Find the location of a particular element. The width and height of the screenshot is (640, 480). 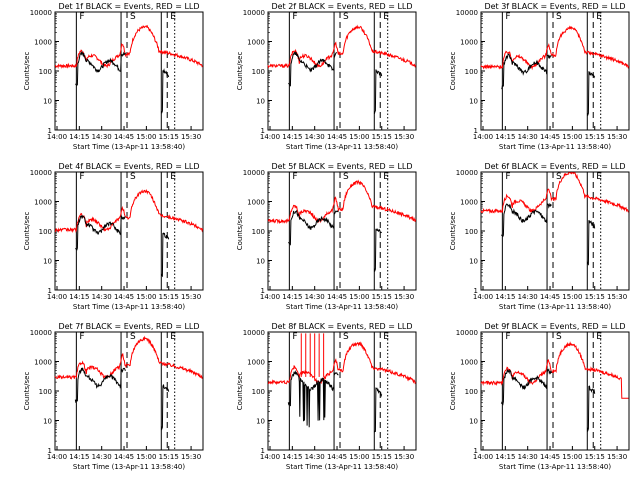

panel-title: Det 6f BLACK = Events, RED = LLD is located at coordinates (554, 166).